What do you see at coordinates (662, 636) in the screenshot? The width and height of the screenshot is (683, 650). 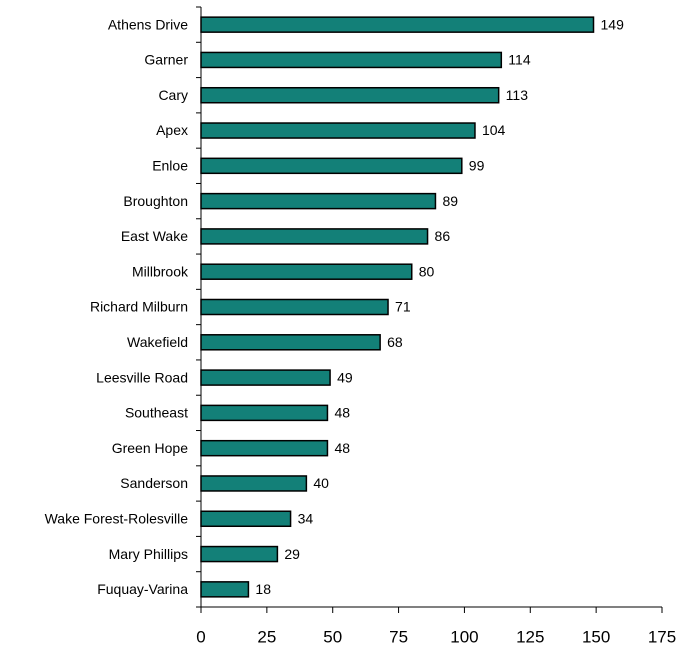 I see `x-tick-label: 175` at bounding box center [662, 636].